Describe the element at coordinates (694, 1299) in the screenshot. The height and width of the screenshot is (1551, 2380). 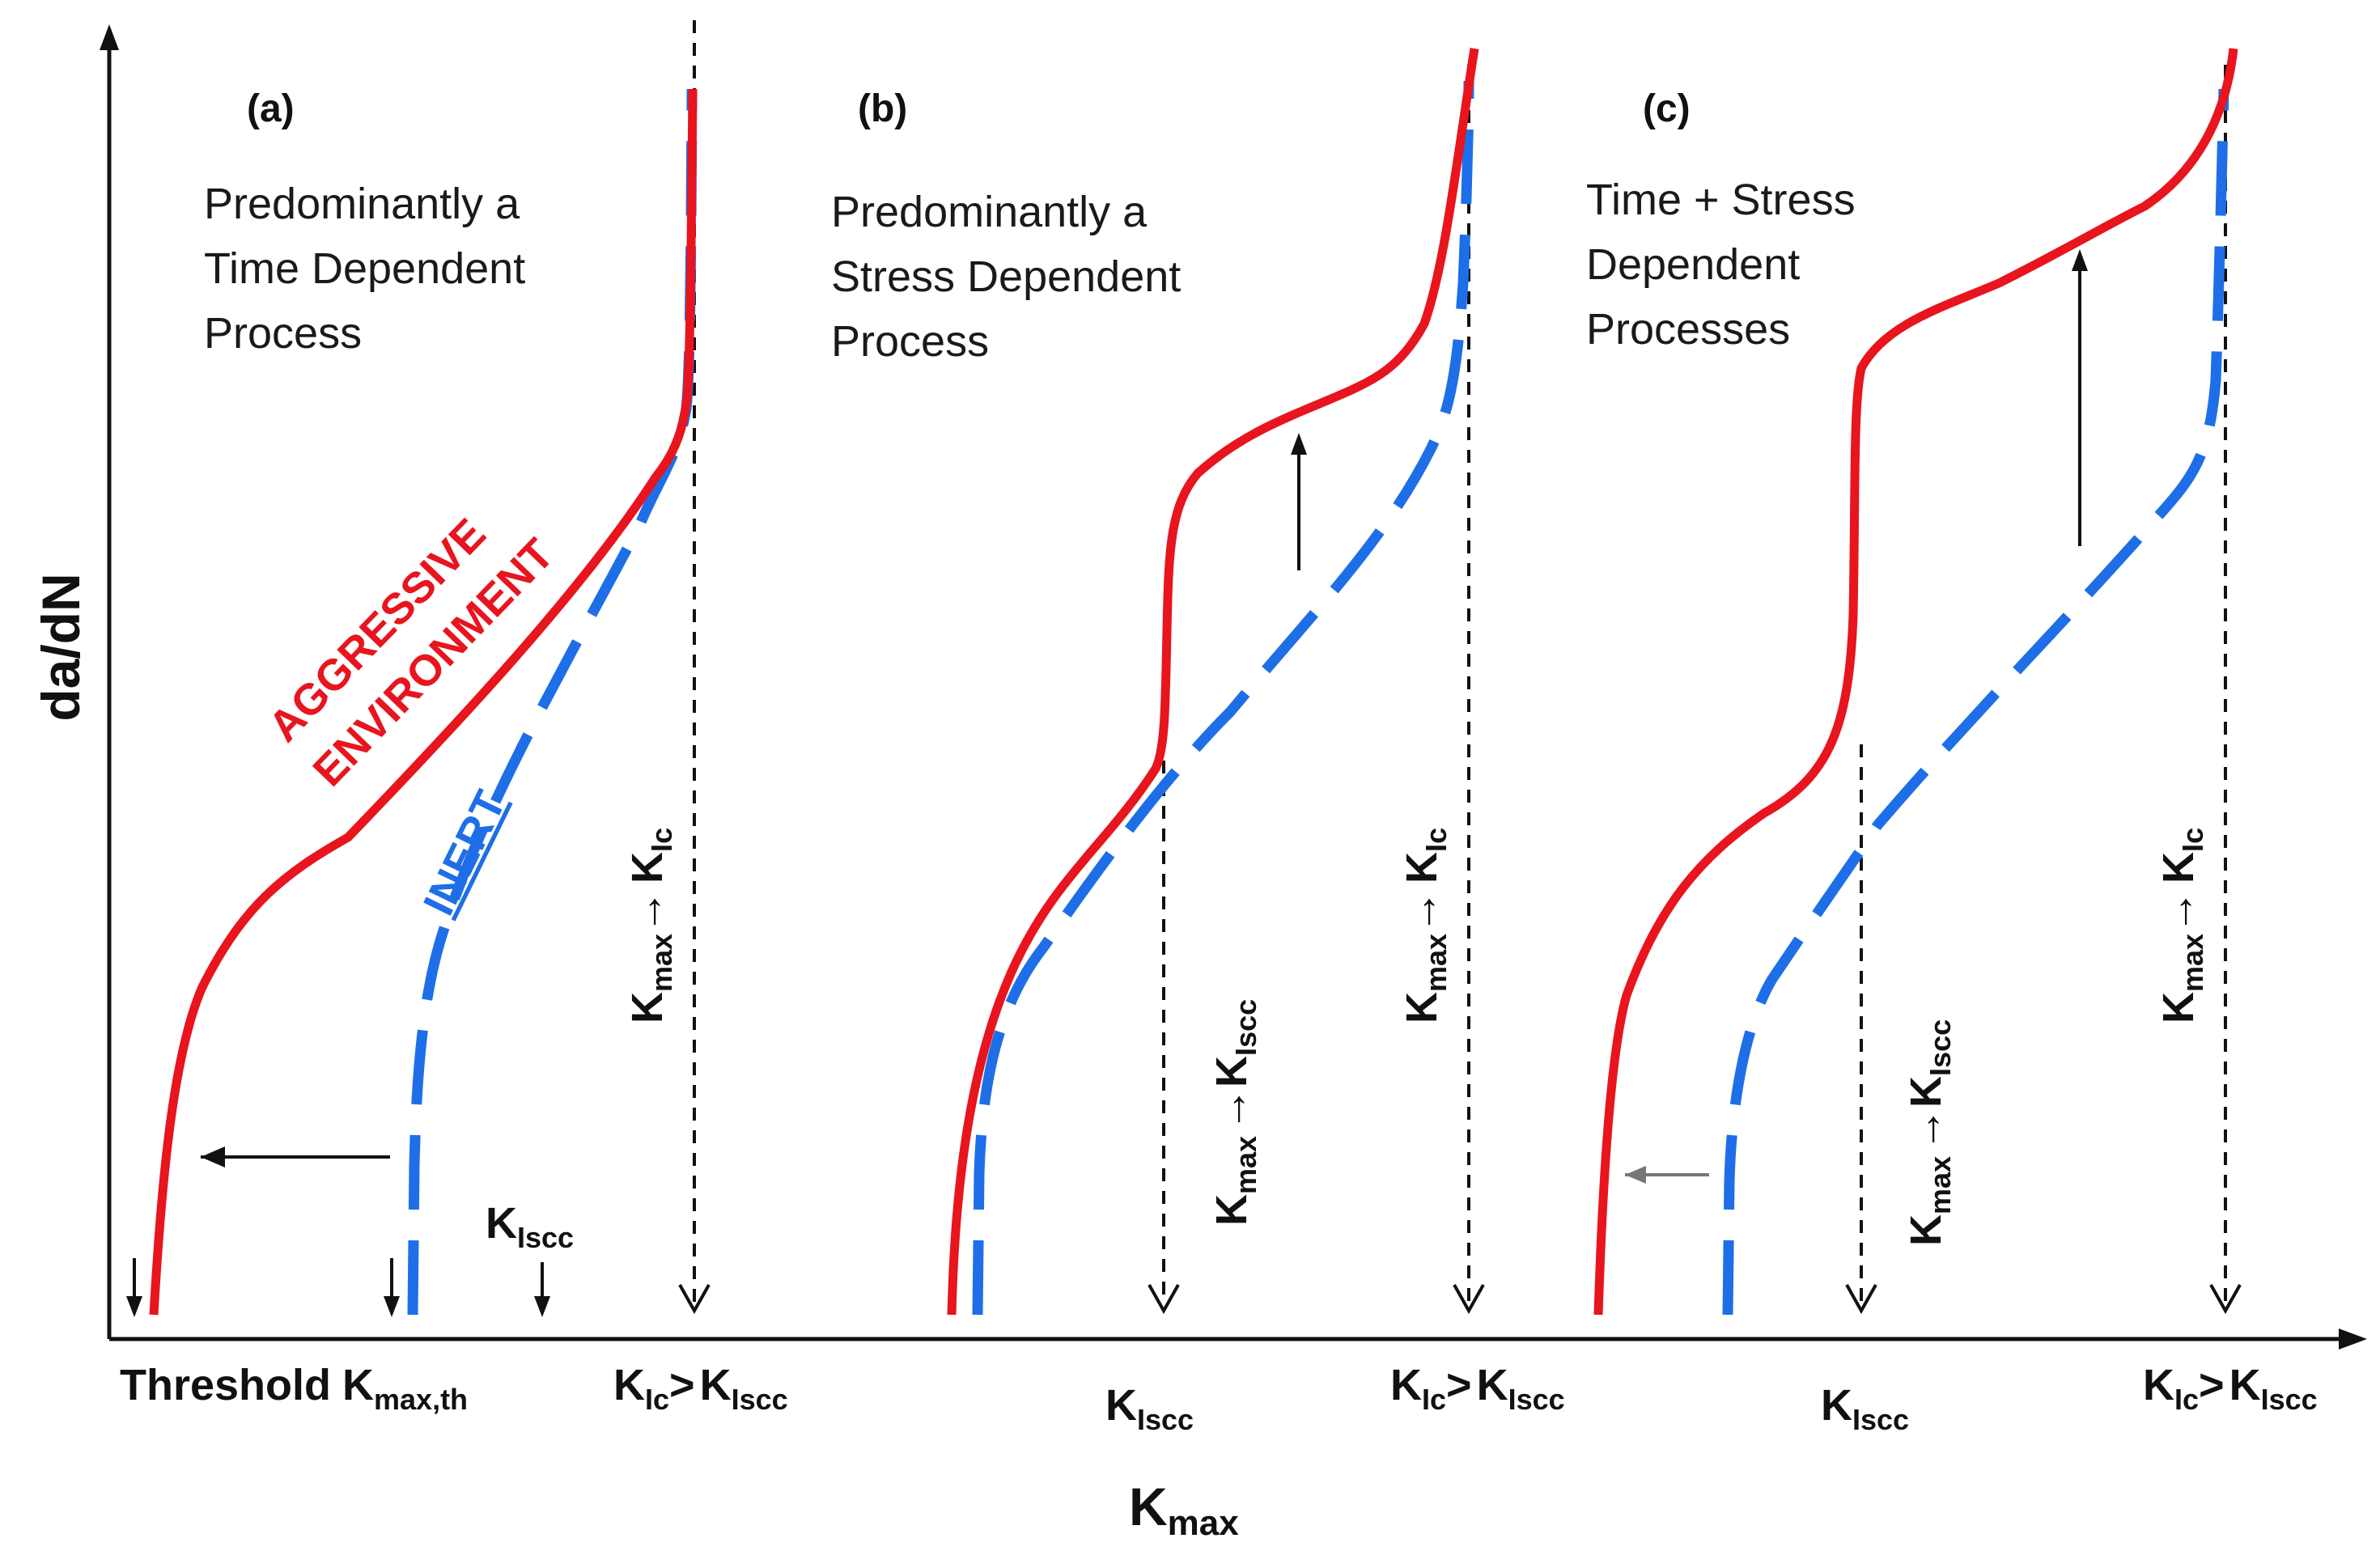
I see `panel-a-kic-arrowhead` at that location.